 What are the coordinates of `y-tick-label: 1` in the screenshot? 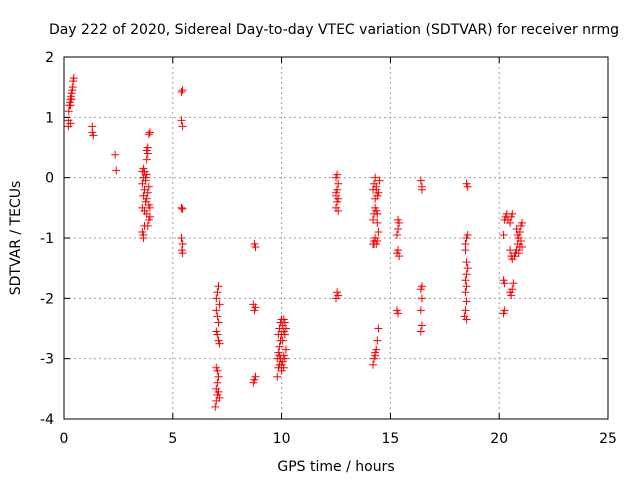 It's located at (49, 118).